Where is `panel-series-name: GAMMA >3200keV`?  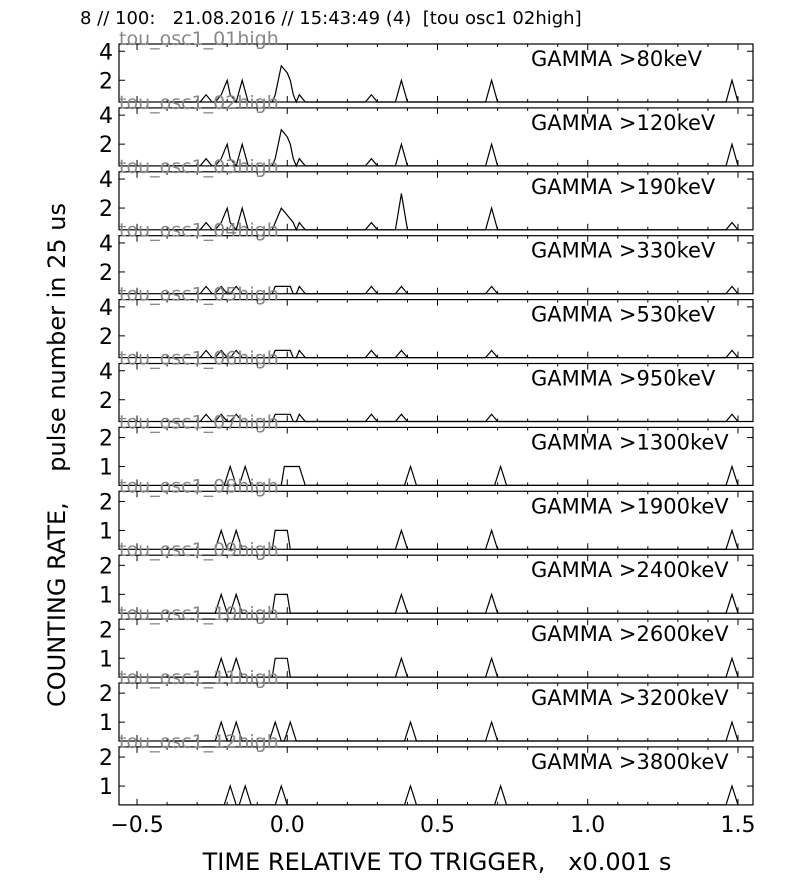
panel-series-name: GAMMA >3200keV is located at coordinates (630, 698).